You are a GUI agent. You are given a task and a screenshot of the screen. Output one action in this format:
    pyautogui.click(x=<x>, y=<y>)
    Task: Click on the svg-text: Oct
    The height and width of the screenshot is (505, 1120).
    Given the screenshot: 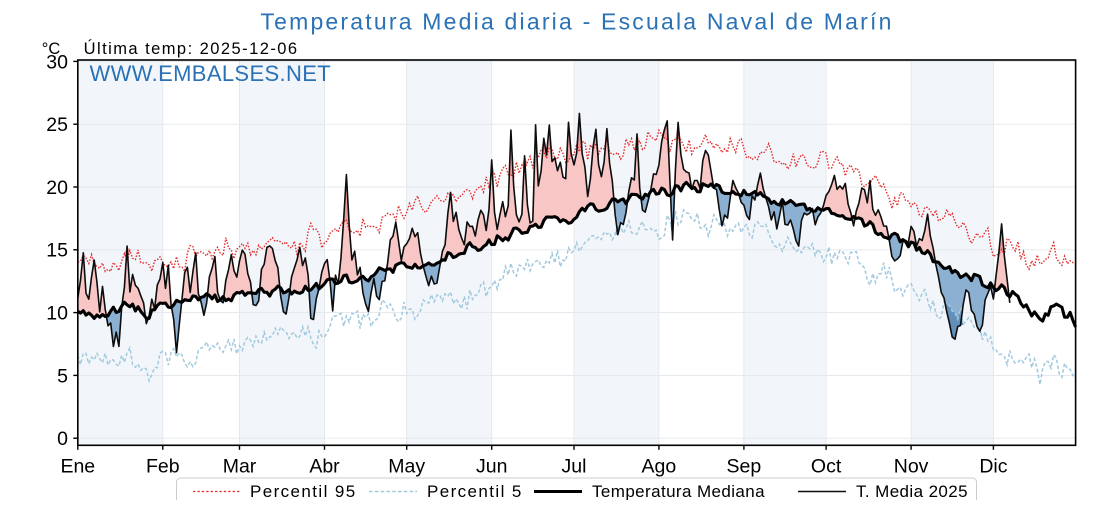 What is the action you would take?
    pyautogui.click(x=826, y=466)
    